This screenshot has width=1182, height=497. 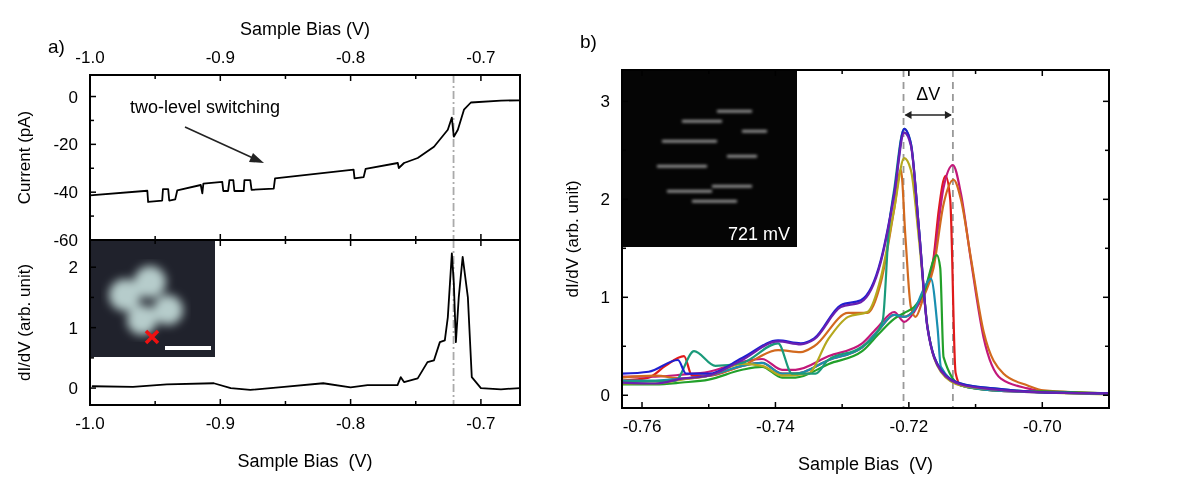 I want to click on chart-title: a), so click(x=56, y=46).